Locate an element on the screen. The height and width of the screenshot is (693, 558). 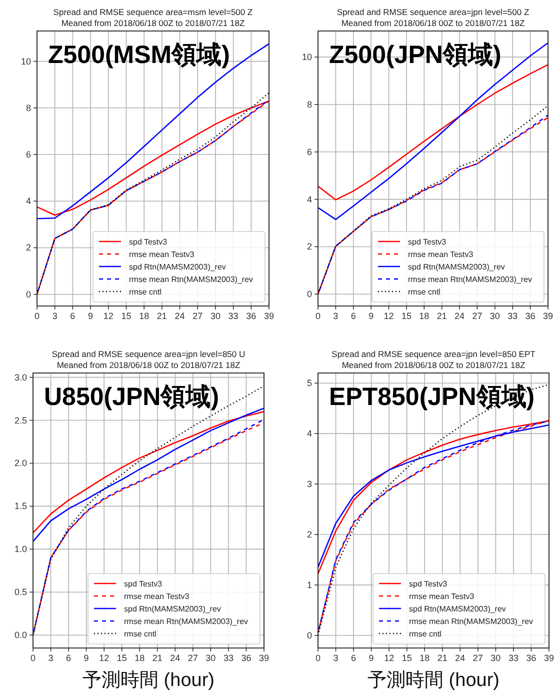
chart-title: Spread and RMSE sequence area=jpn level=850 U is located at coordinates (149, 354).